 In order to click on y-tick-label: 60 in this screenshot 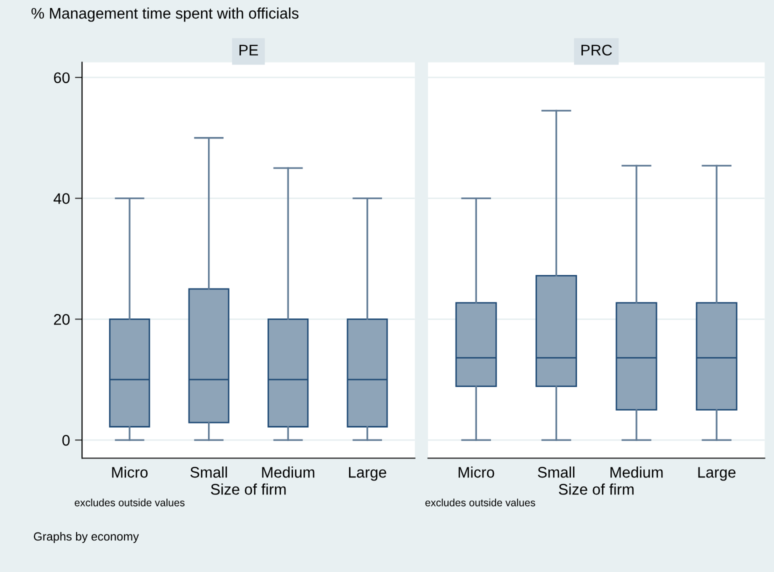, I will do `click(62, 78)`.